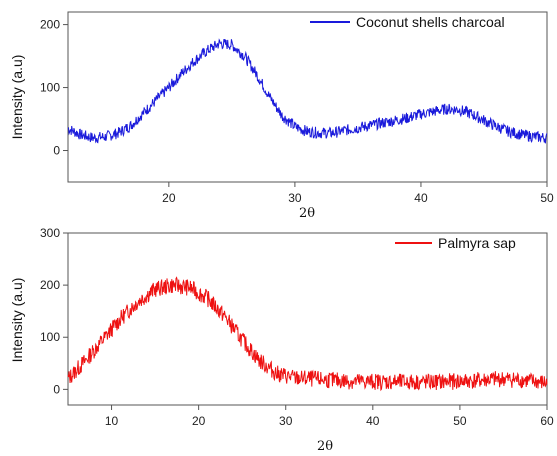  I want to click on y-axis-label-top: Intensity (a.u), so click(17, 97).